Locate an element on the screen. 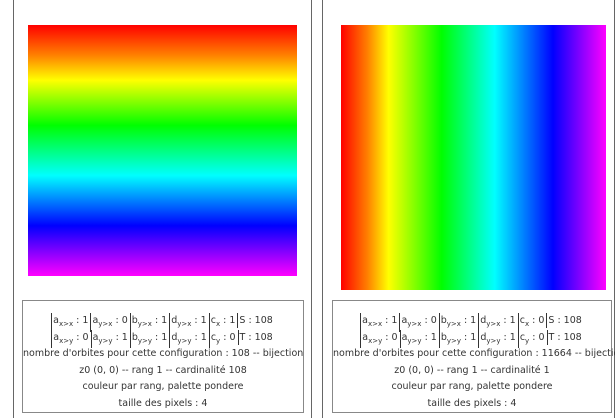 The width and height of the screenshot is (615, 418). term-subscript: x>y is located at coordinates (66, 340).